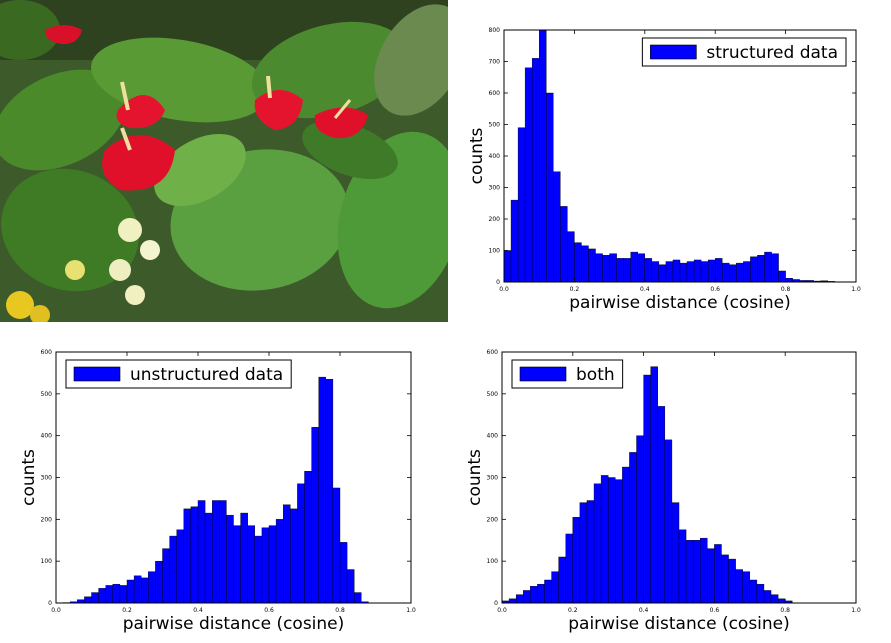 The height and width of the screenshot is (643, 891). What do you see at coordinates (744, 52) in the screenshot?
I see `legend: structured data` at bounding box center [744, 52].